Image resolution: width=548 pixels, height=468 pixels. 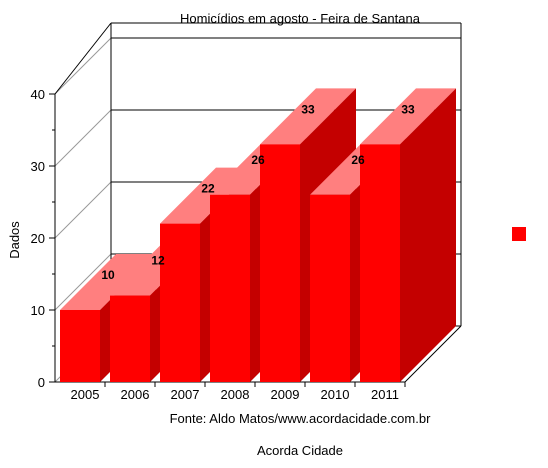 I want to click on y-tick-label: 30, so click(x=38, y=166).